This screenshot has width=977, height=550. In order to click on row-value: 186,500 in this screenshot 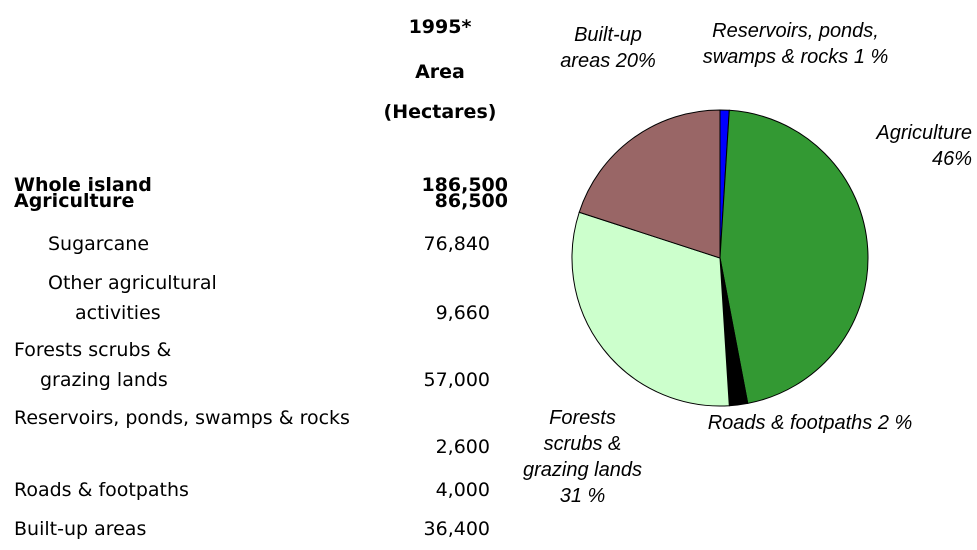, I will do `click(464, 185)`.